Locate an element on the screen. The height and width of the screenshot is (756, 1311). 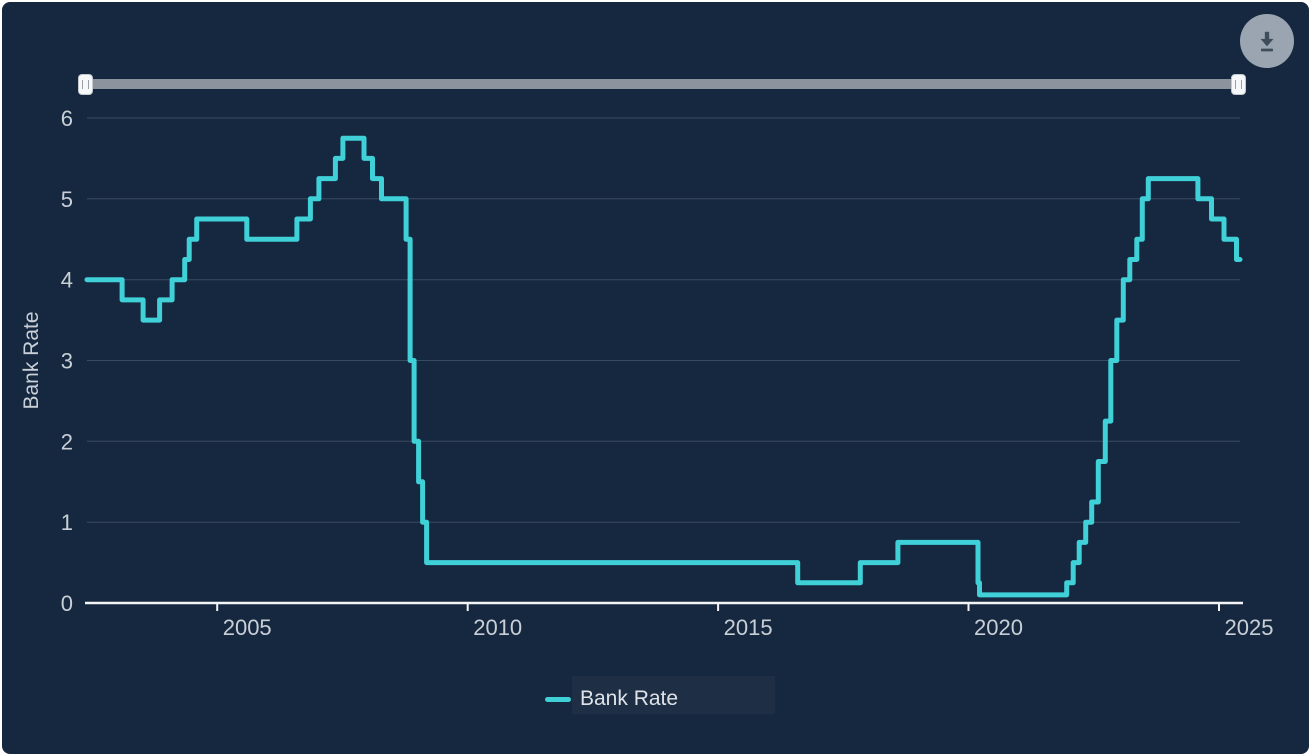
y-axis-label: 2 is located at coordinates (67, 441).